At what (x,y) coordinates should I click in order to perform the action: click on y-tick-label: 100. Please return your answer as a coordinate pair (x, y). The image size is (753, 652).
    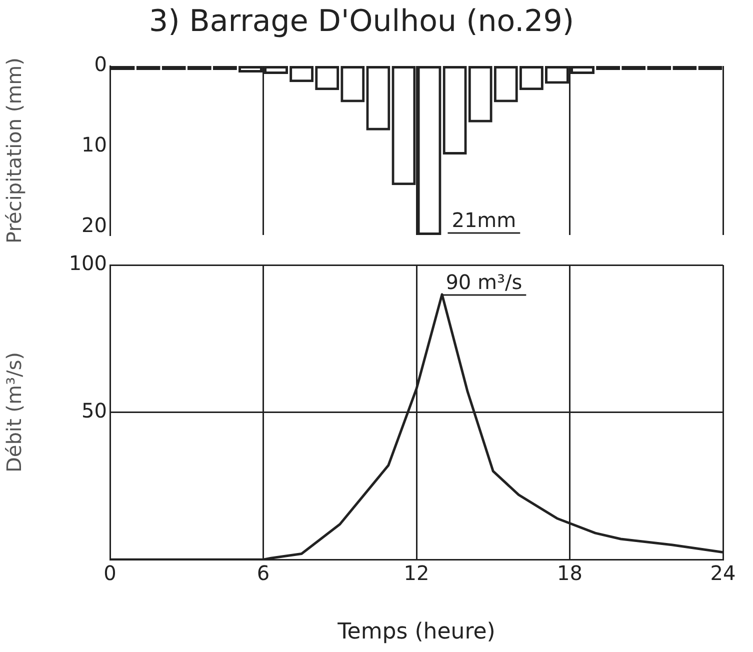
    Looking at the image, I should click on (87, 263).